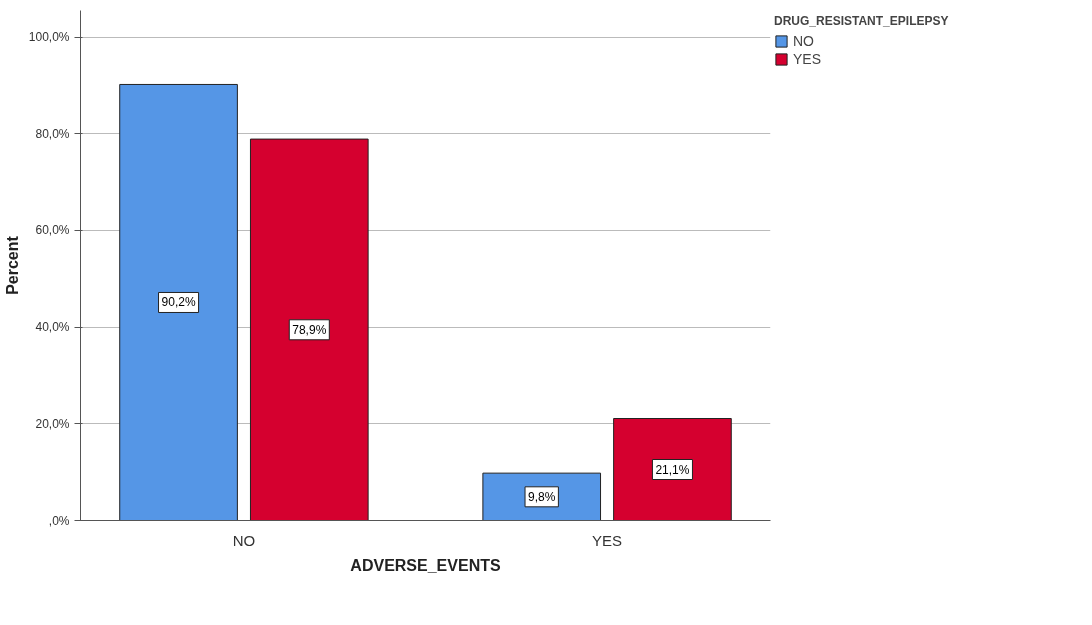 The image size is (1092, 625). I want to click on y-axis-title: Percent, so click(12, 265).